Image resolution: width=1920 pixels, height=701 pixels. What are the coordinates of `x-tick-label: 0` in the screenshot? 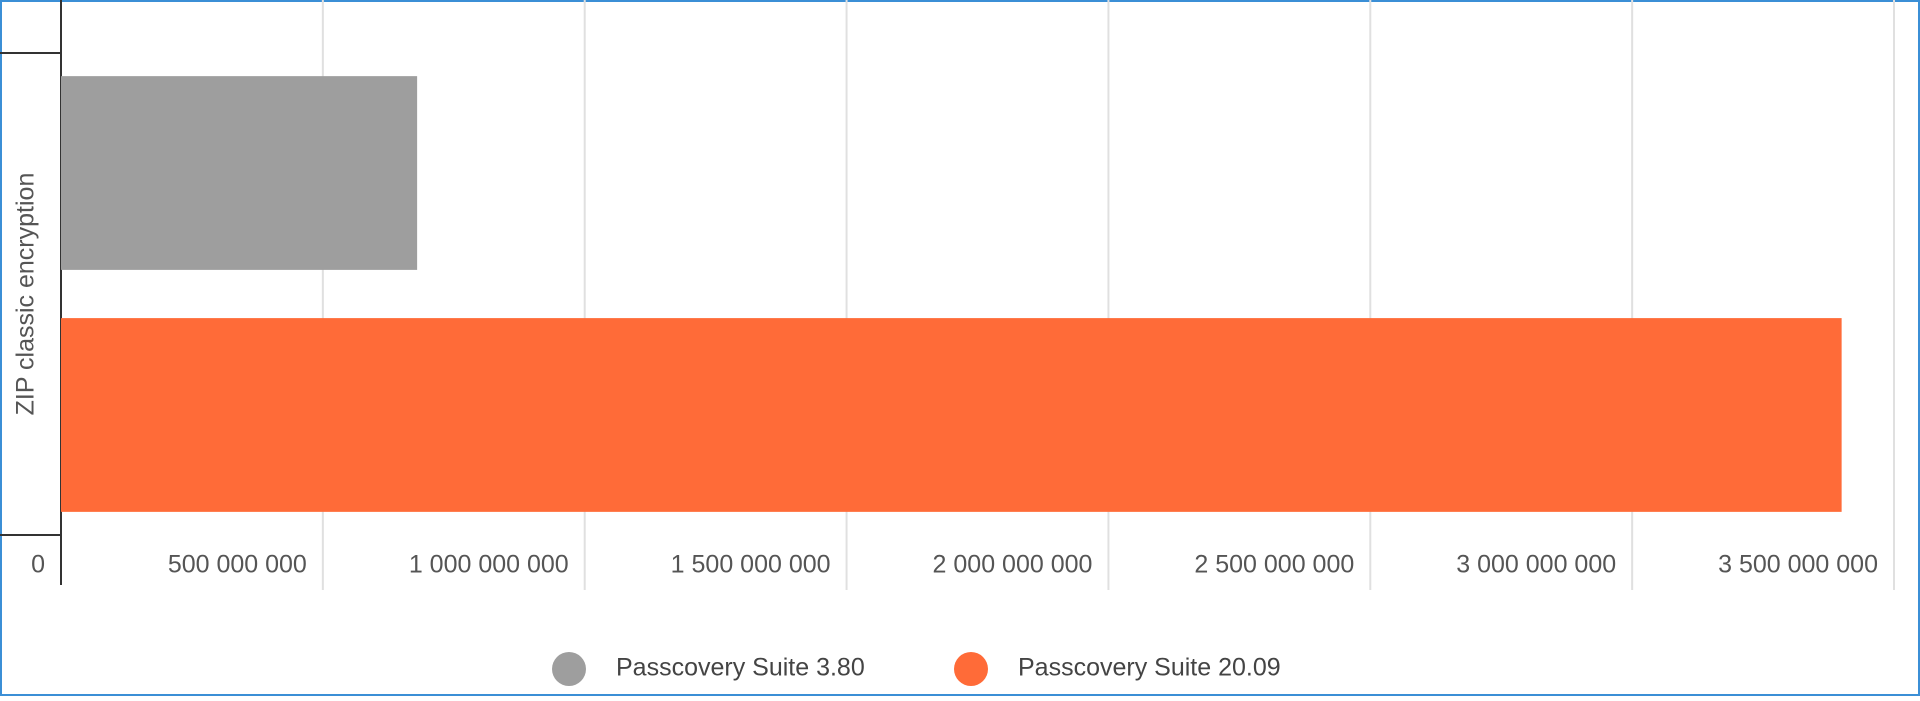 It's located at (38, 565).